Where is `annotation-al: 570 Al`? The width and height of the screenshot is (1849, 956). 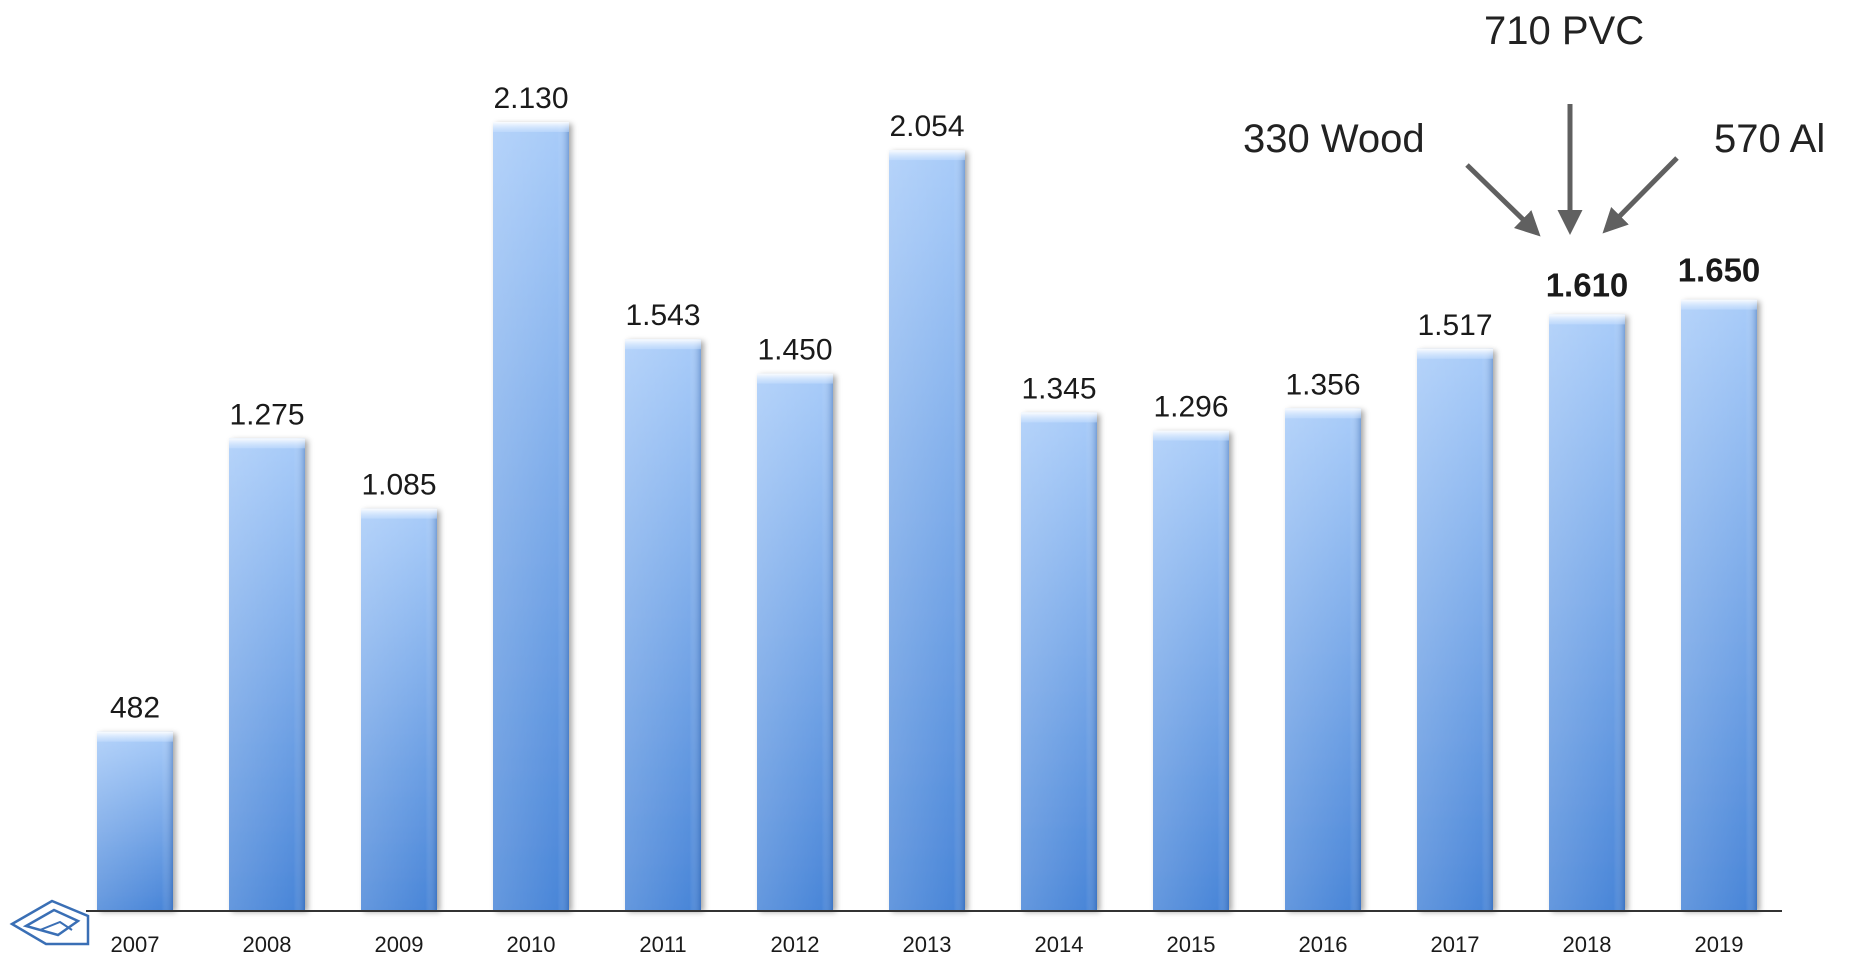
annotation-al: 570 Al is located at coordinates (1769, 139).